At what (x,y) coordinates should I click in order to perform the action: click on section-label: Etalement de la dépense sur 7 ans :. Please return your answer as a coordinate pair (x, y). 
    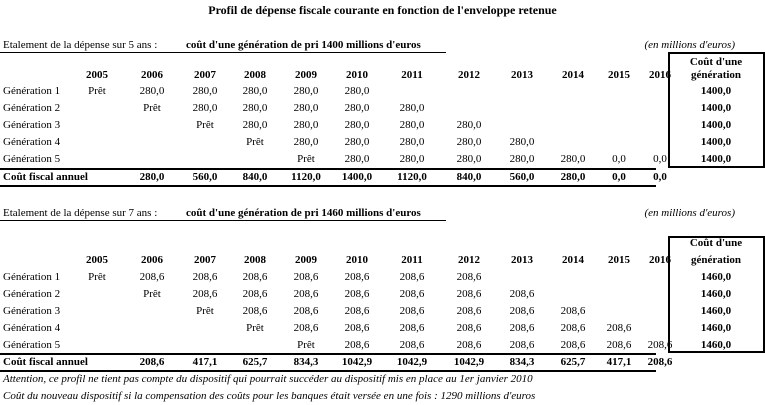
    Looking at the image, I should click on (80, 213).